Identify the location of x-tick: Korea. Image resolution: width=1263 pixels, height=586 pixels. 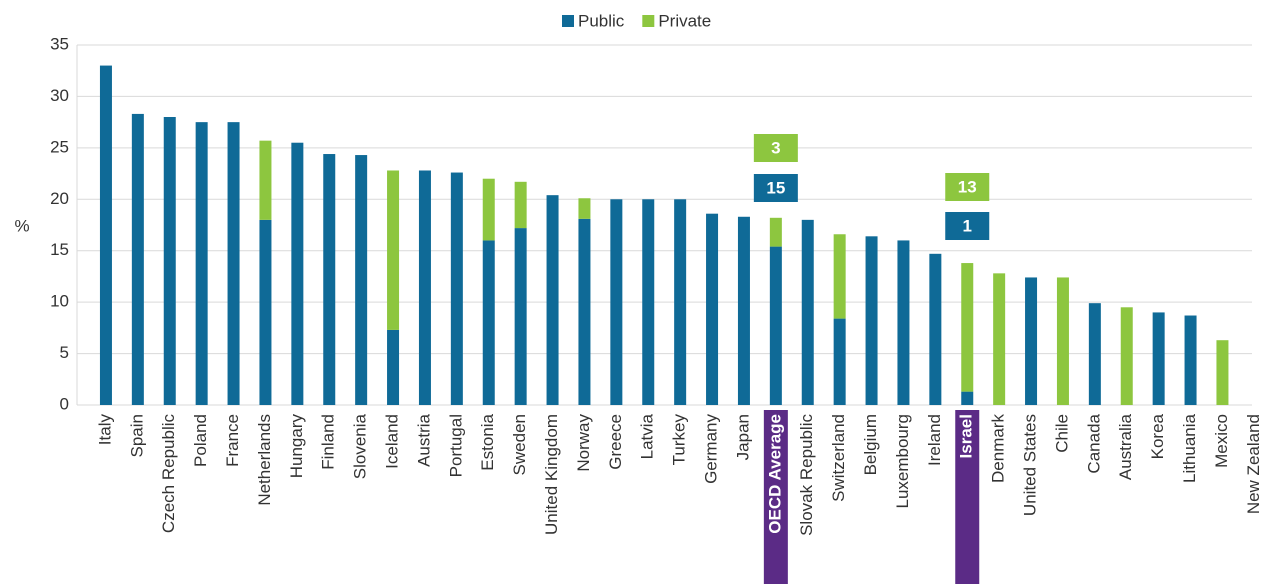
(1157, 436).